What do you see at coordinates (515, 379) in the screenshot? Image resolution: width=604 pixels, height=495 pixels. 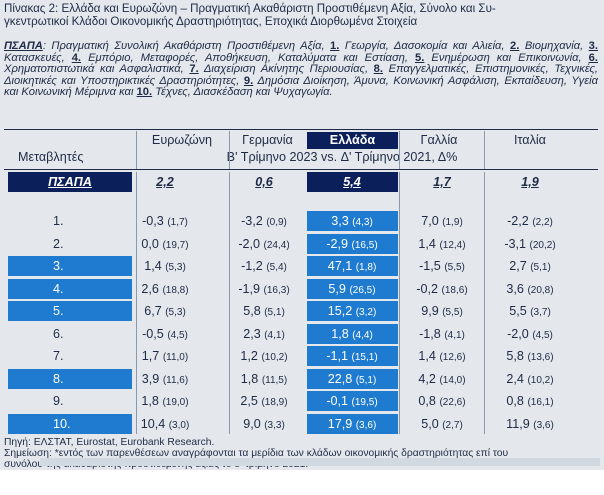 I see `cell-value: 2,4` at bounding box center [515, 379].